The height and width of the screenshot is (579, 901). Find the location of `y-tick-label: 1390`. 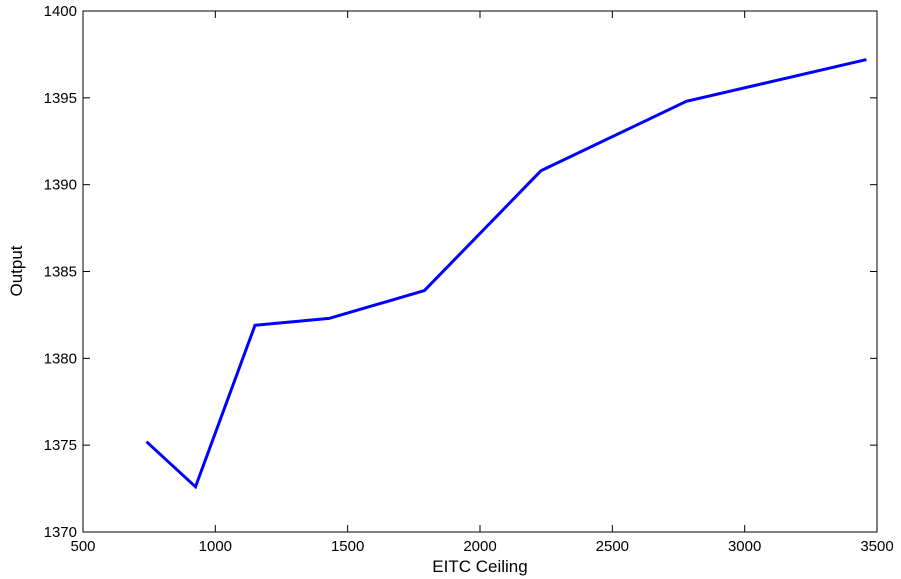

y-tick-label: 1390 is located at coordinates (60, 185).